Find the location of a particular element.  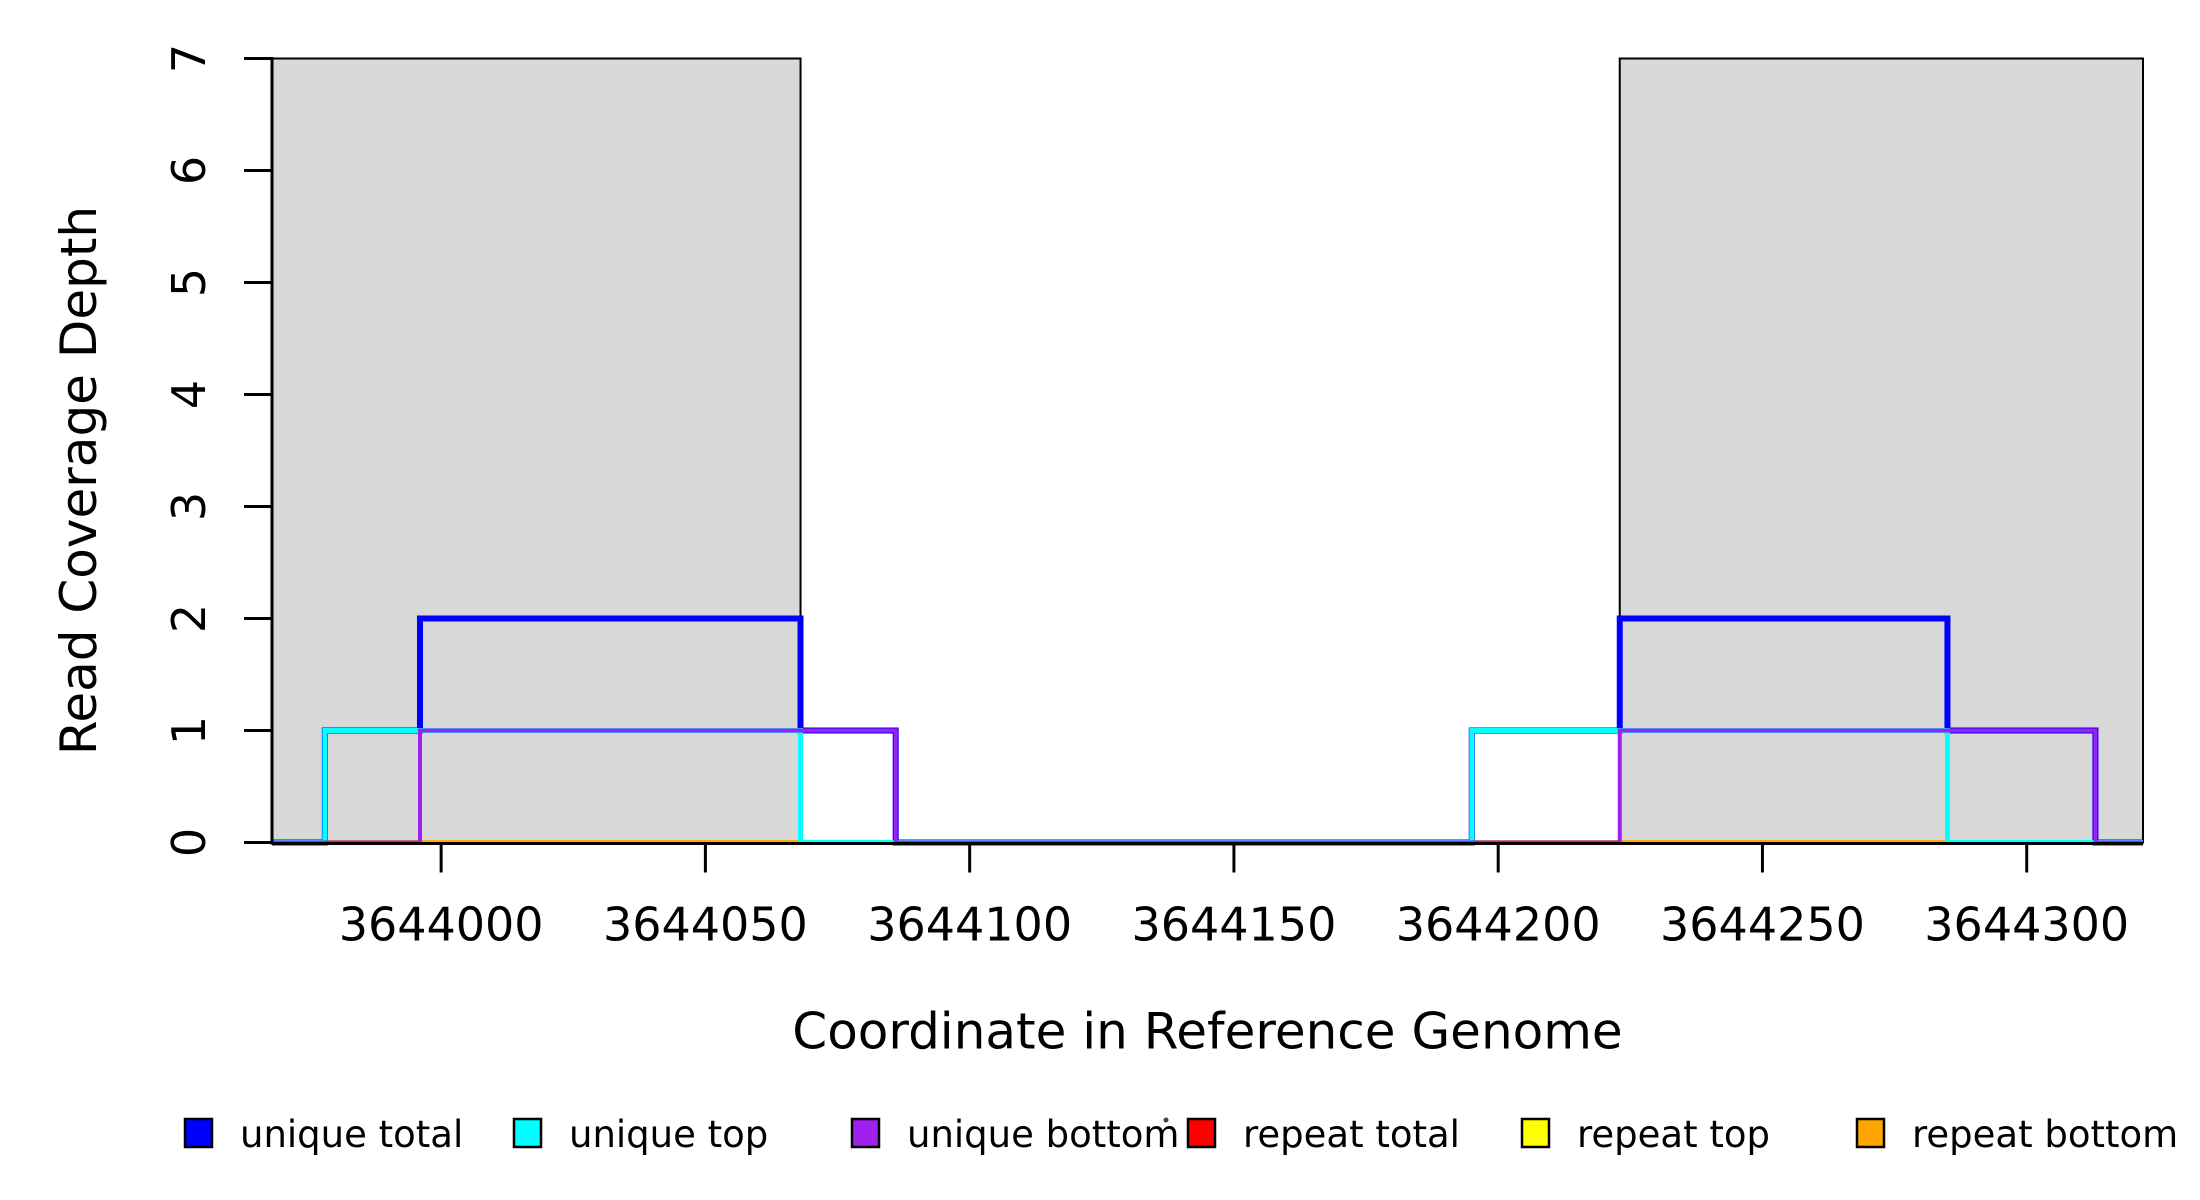

stray-dot-artifact is located at coordinates (1166, 1120).